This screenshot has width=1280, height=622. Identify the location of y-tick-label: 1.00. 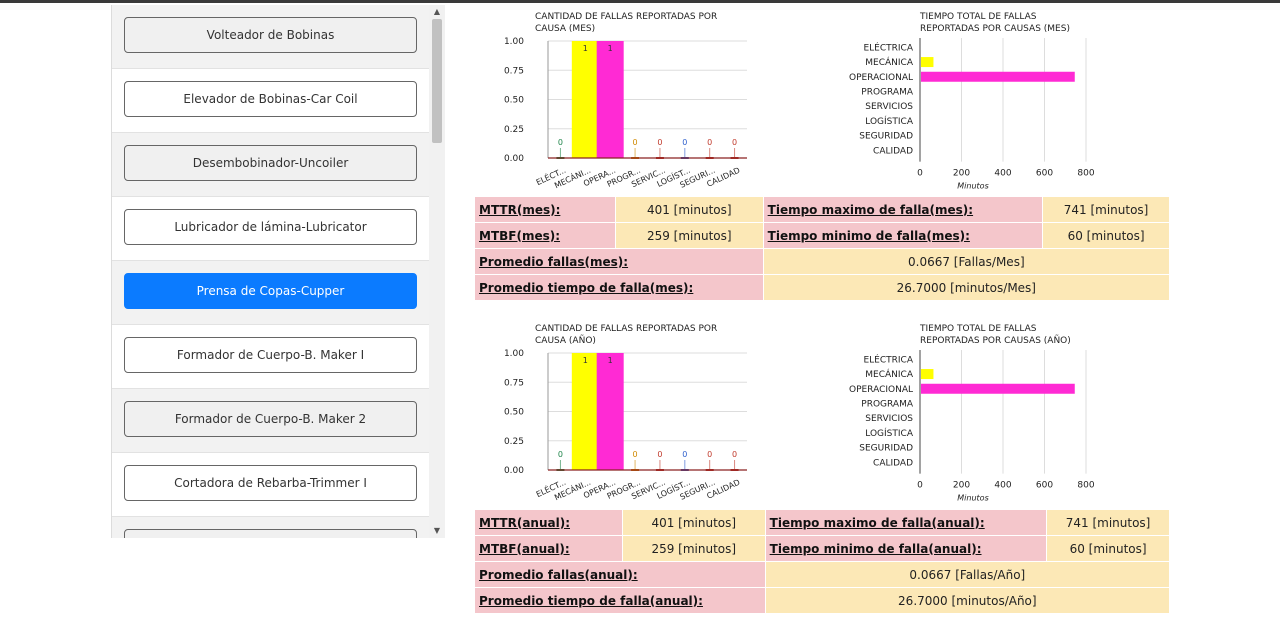
(514, 42).